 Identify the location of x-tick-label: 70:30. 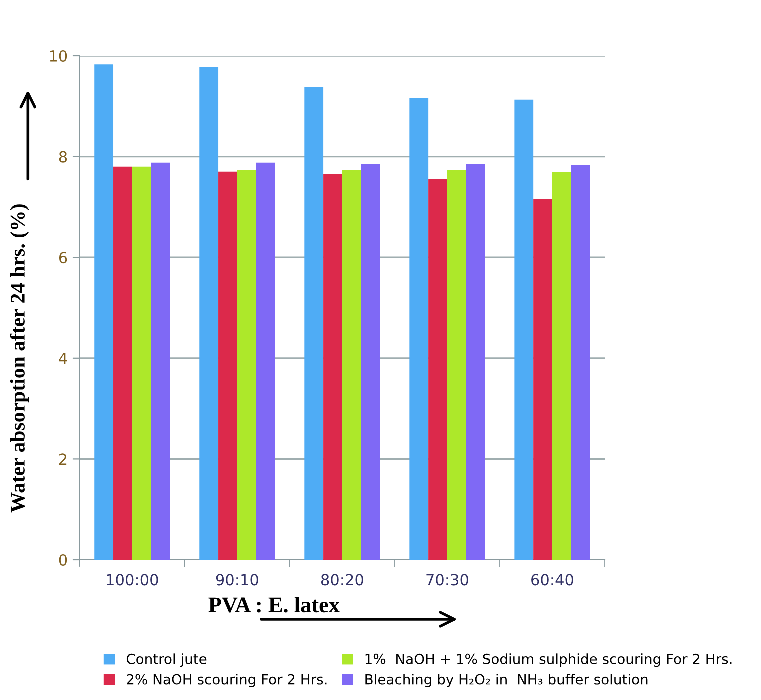
(447, 580).